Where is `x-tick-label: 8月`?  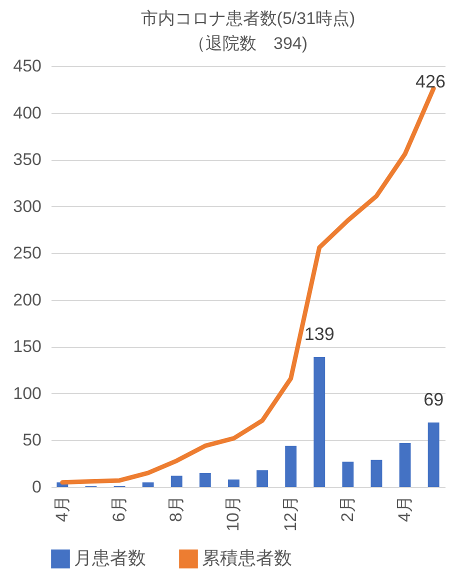 x-tick-label: 8月 is located at coordinates (176, 509).